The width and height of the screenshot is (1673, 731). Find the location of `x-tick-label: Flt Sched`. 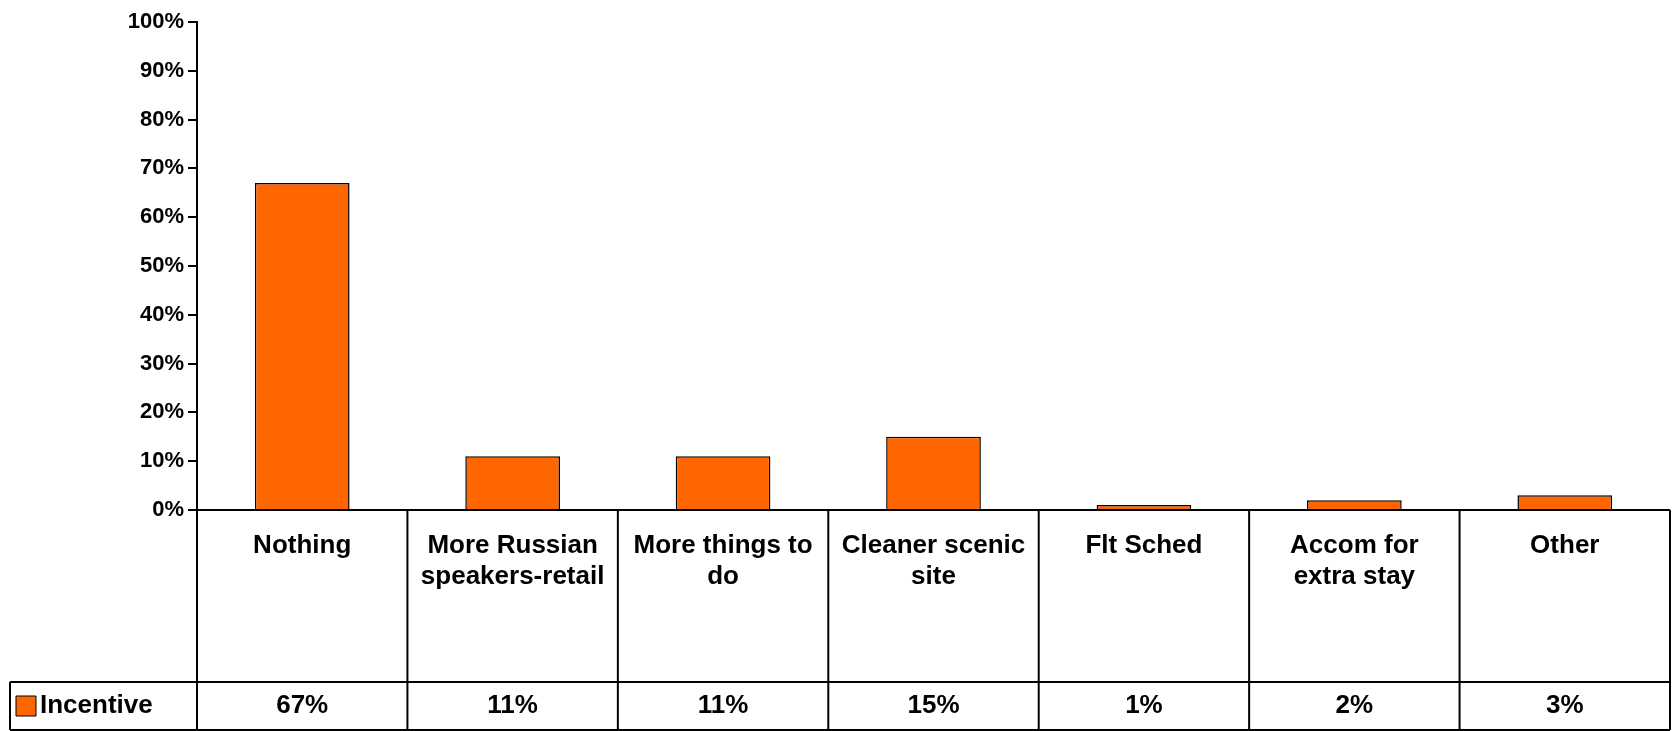

x-tick-label: Flt Sched is located at coordinates (1144, 543).